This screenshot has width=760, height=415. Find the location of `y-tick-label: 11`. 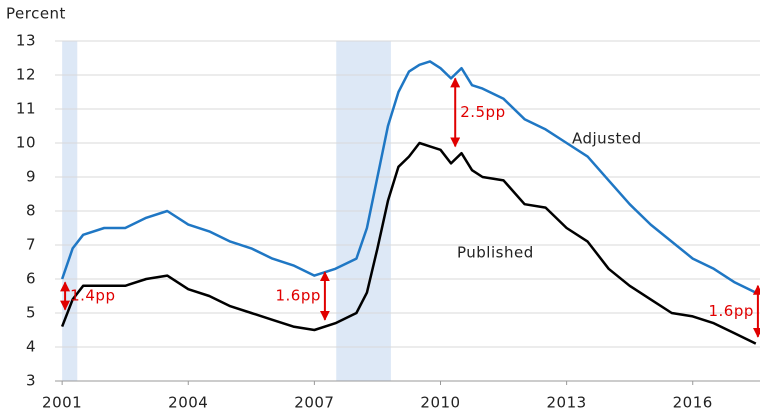

y-tick-label: 11 is located at coordinates (26, 109).